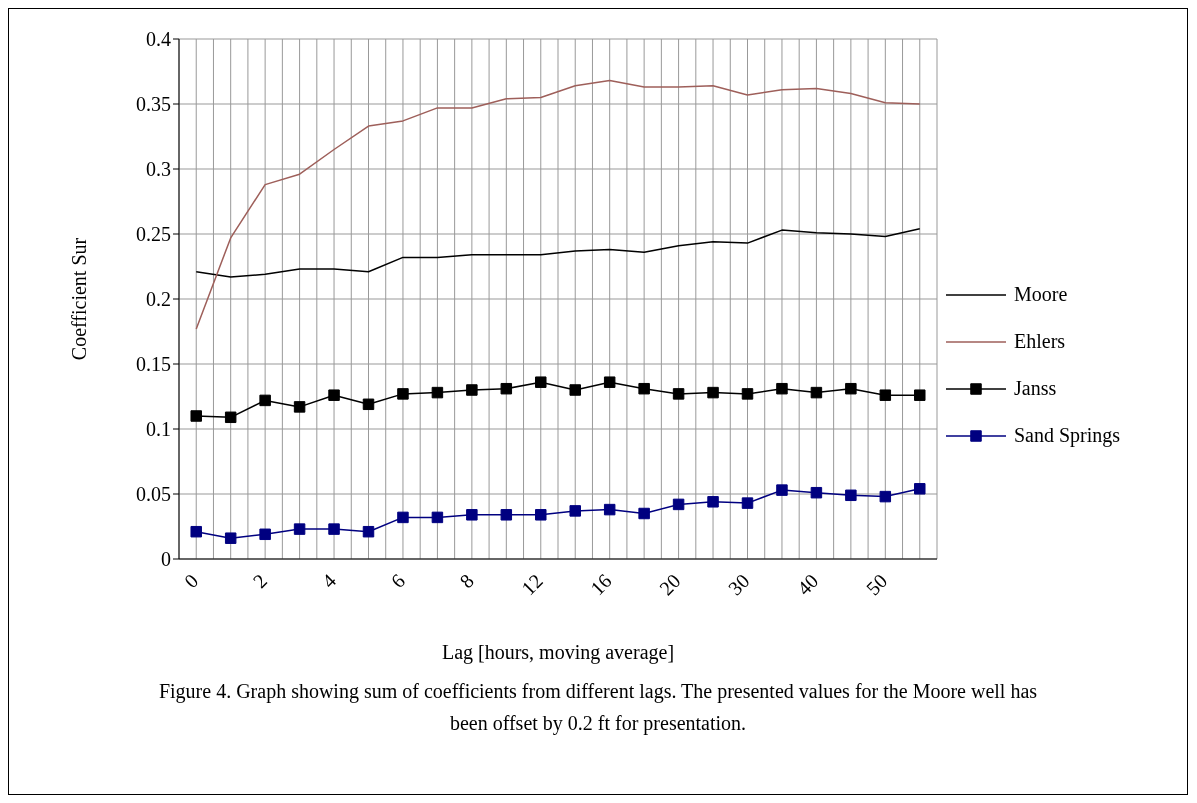  What do you see at coordinates (158, 299) in the screenshot?
I see `y-tick-label: 0.2` at bounding box center [158, 299].